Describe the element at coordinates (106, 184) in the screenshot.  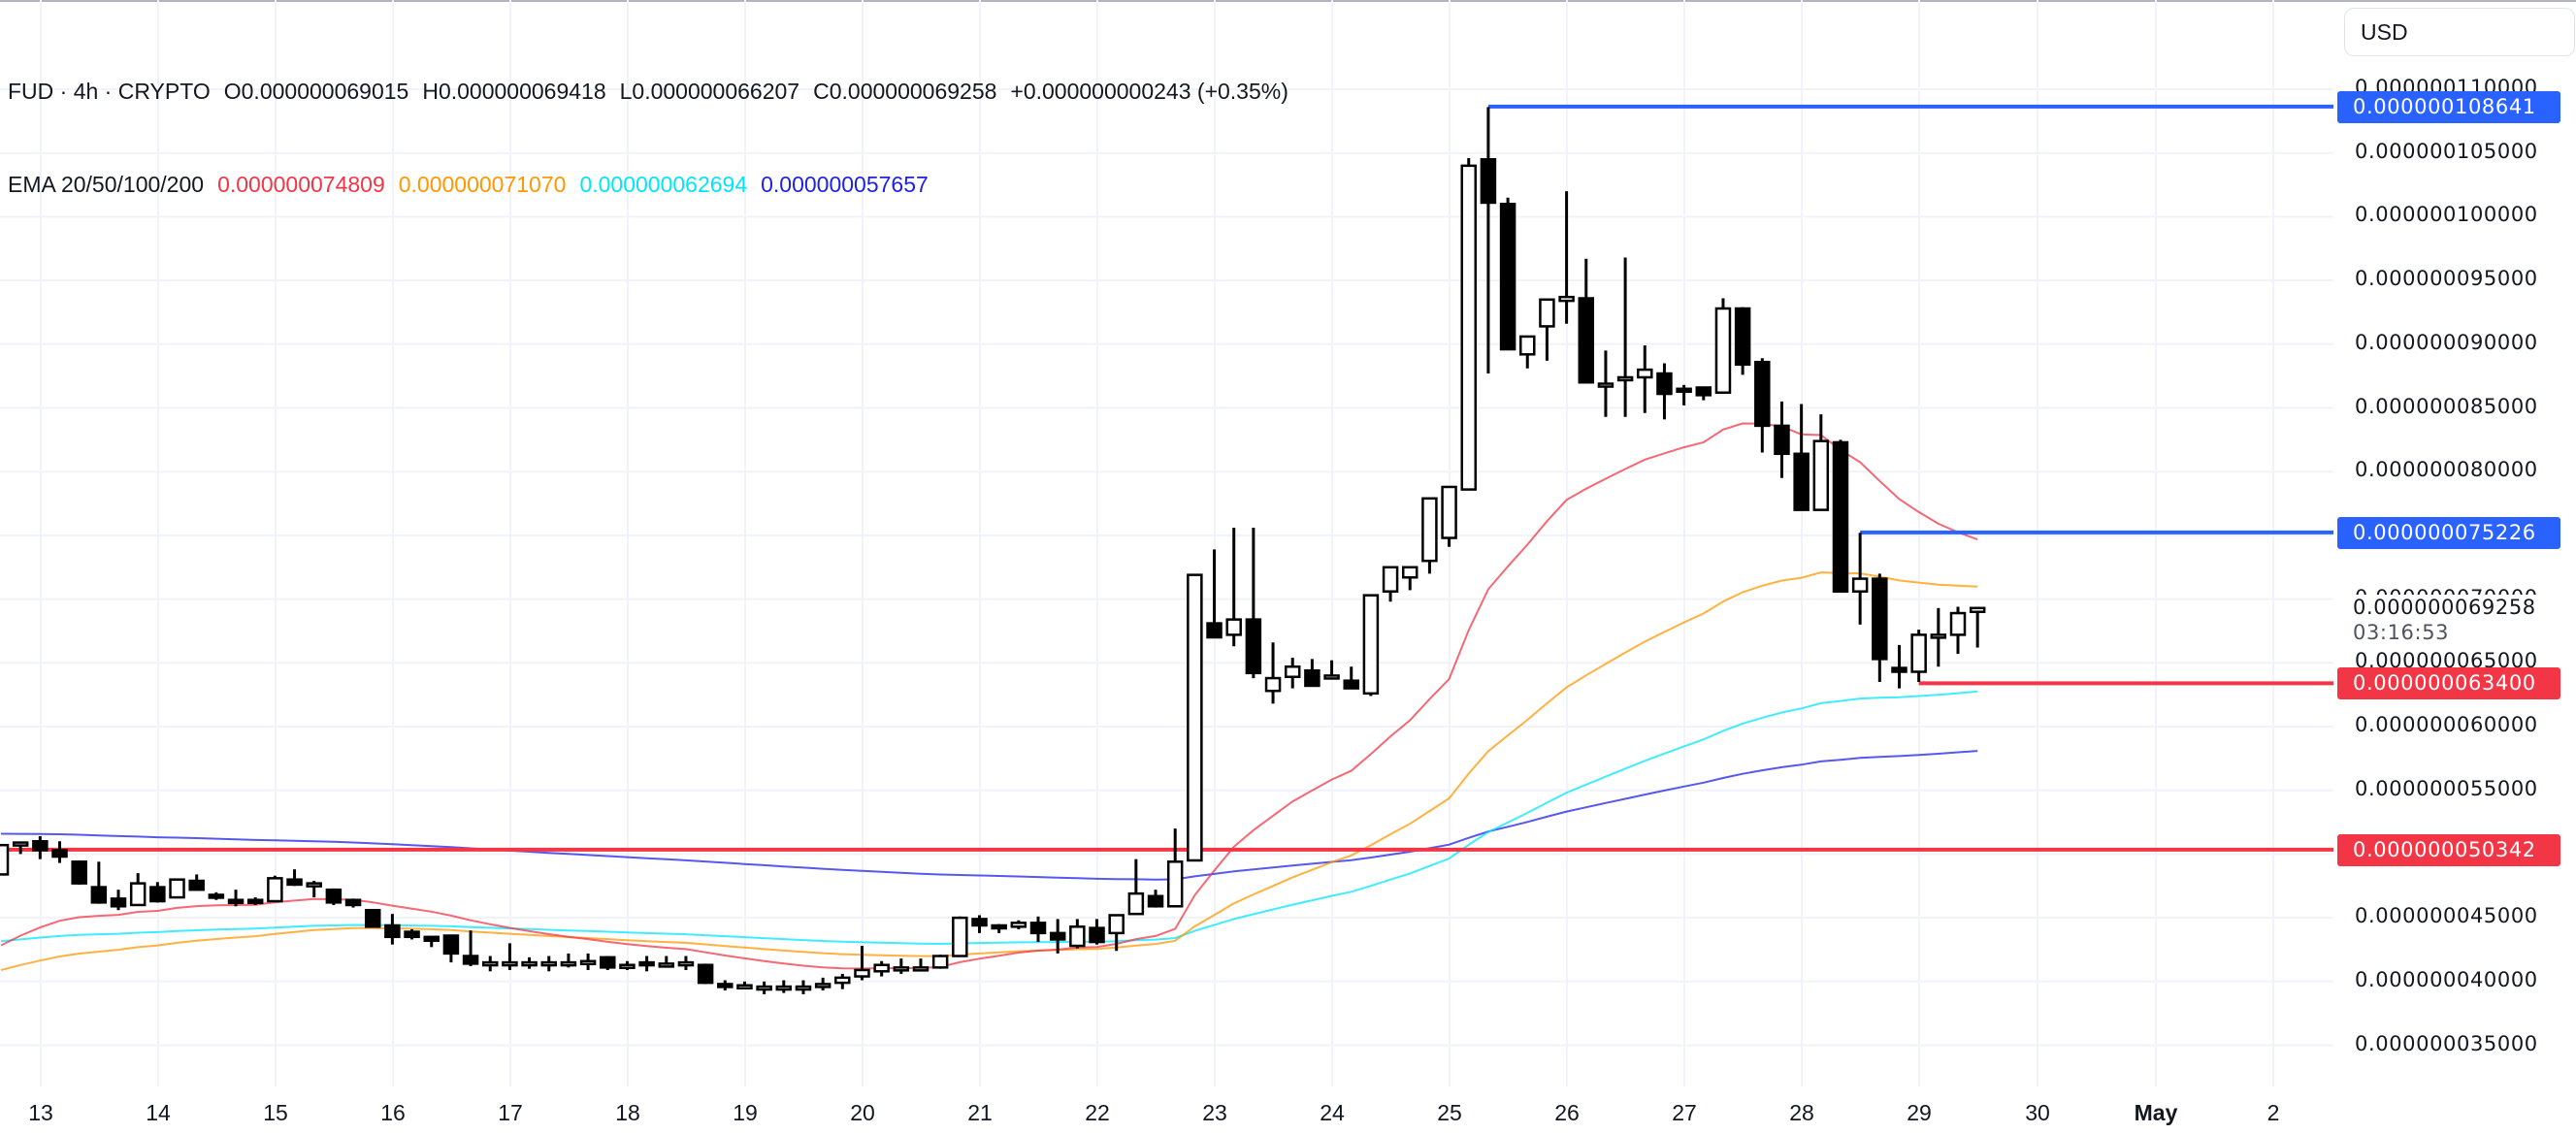
I see `ema-label: EMA 20/50/100/200` at that location.